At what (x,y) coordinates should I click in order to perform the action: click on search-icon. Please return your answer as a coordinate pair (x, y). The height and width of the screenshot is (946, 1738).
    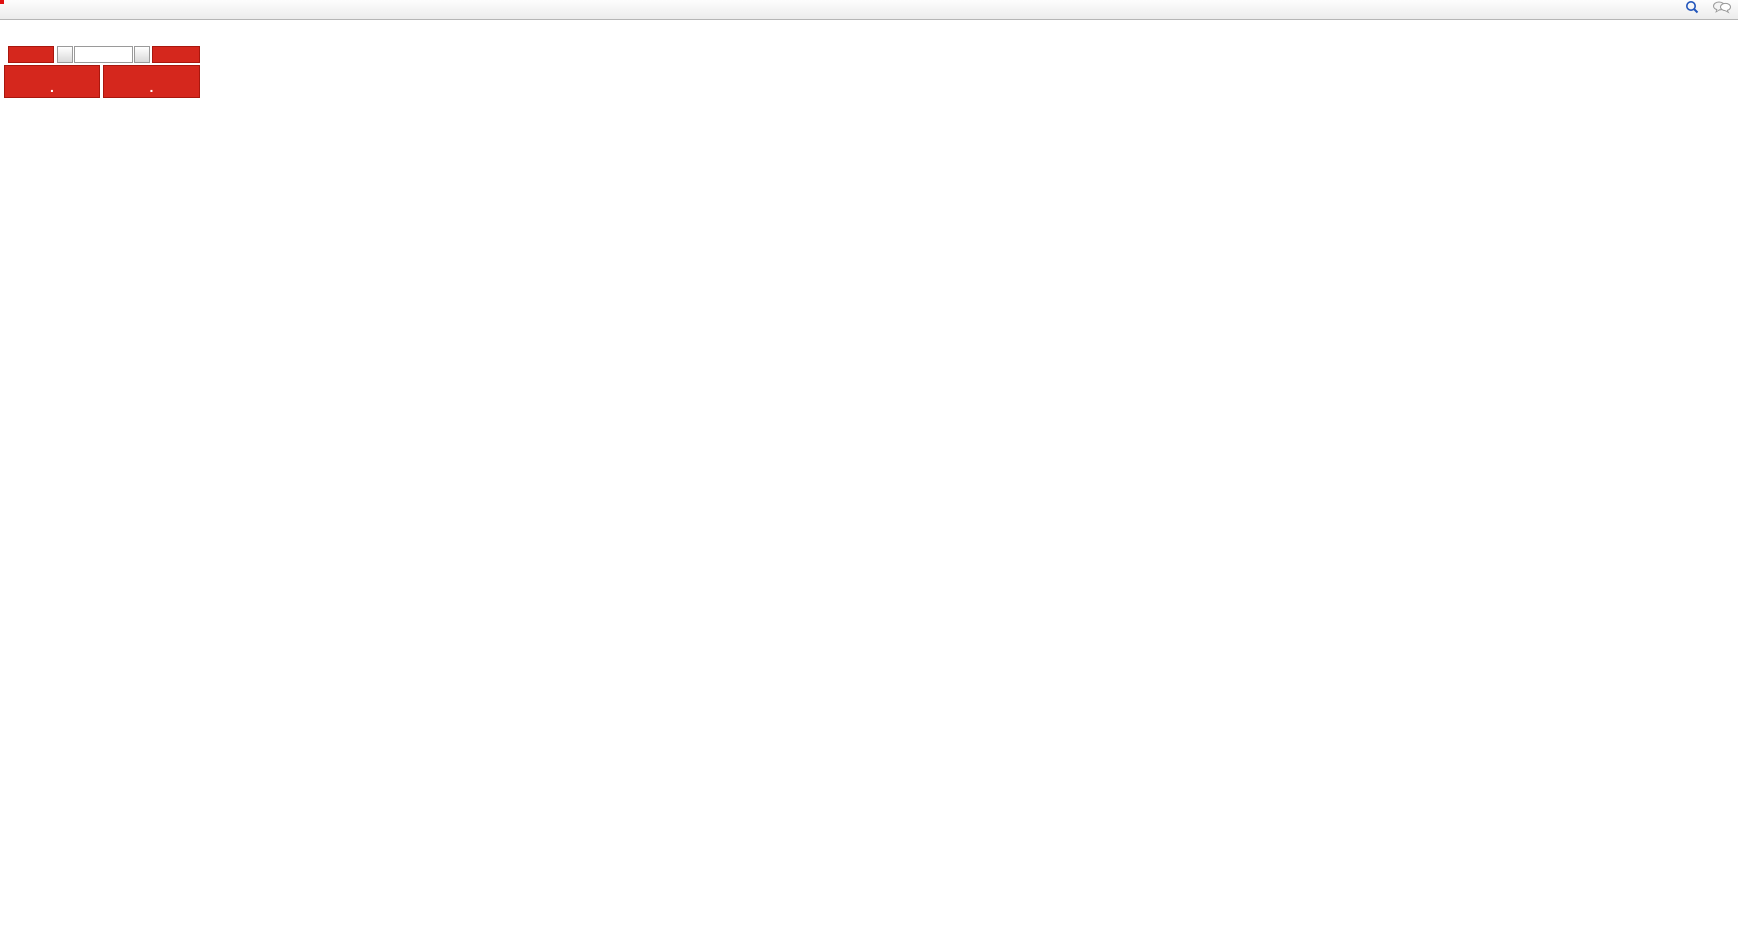
    Looking at the image, I should click on (1692, 9).